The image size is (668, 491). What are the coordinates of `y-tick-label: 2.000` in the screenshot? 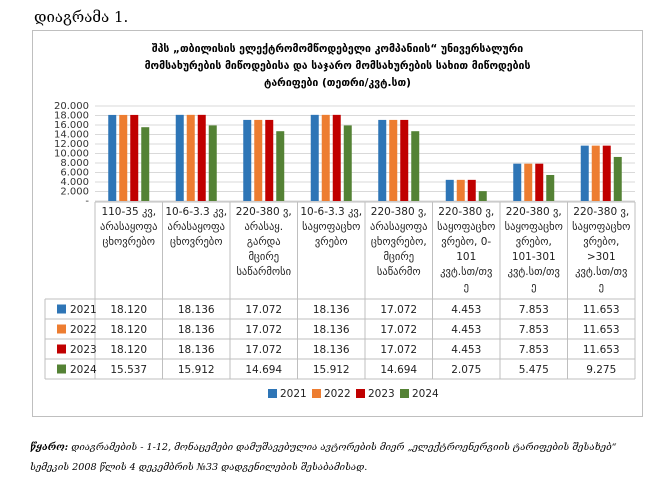 It's located at (74, 192).